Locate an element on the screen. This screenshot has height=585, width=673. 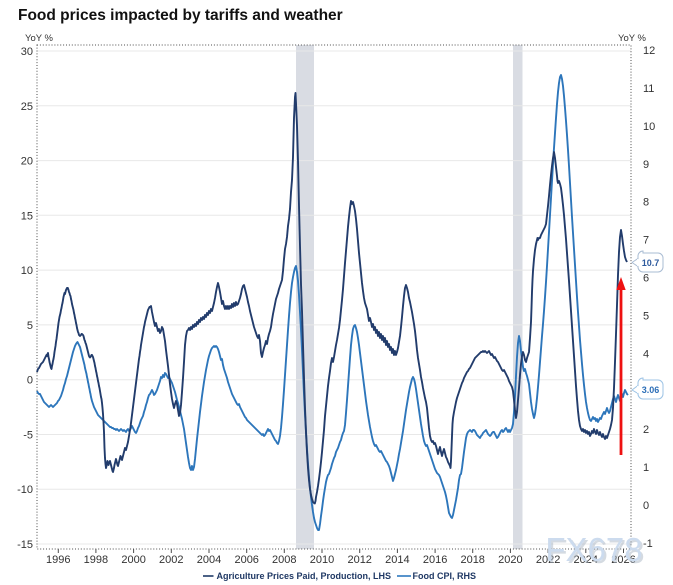
svg-text: 20 is located at coordinates (27, 162).